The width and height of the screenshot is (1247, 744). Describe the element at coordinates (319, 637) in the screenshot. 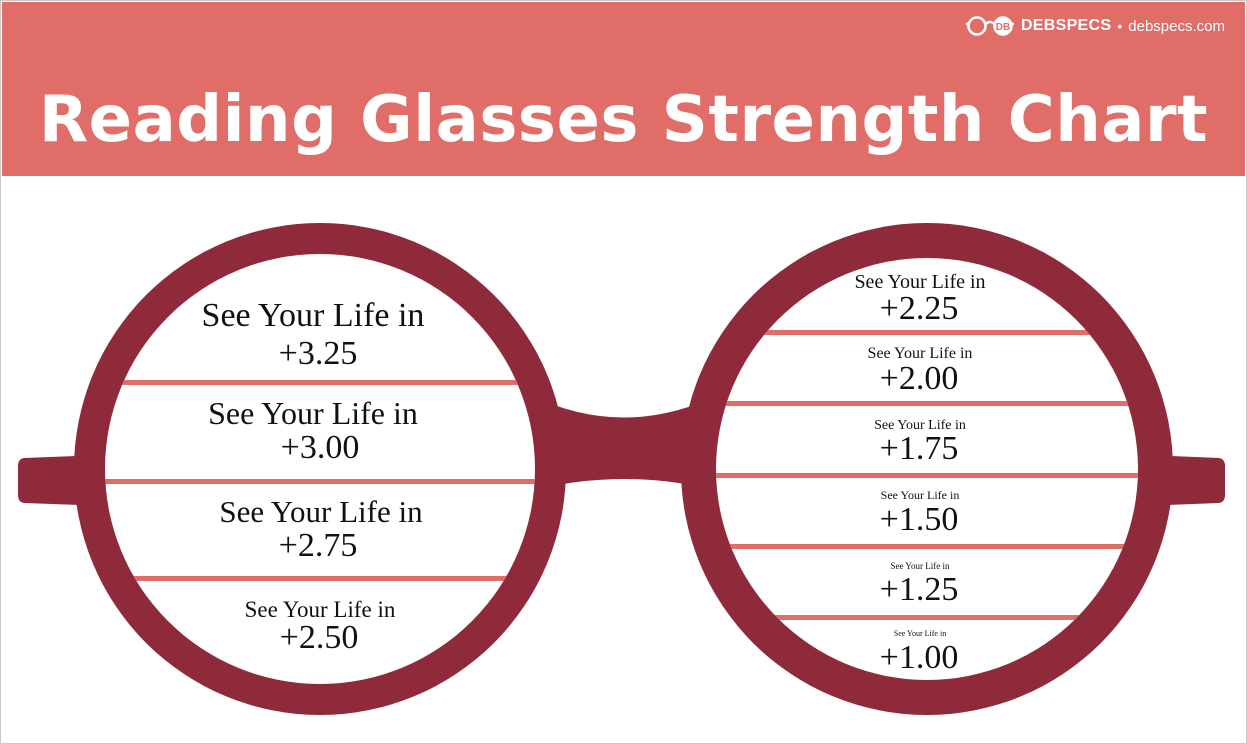

I see `strength-value: +2.50` at that location.